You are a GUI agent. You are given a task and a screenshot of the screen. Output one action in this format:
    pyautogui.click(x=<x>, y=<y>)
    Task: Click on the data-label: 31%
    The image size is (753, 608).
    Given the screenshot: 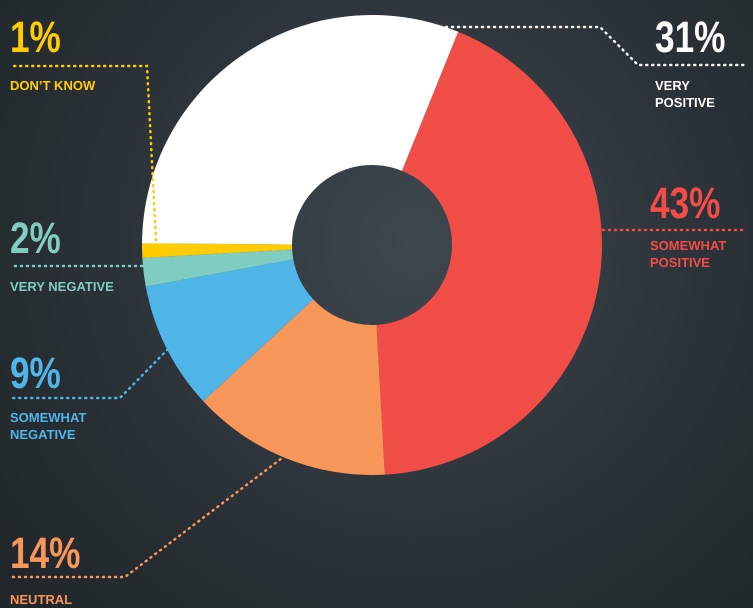 What is the action you would take?
    pyautogui.click(x=690, y=37)
    